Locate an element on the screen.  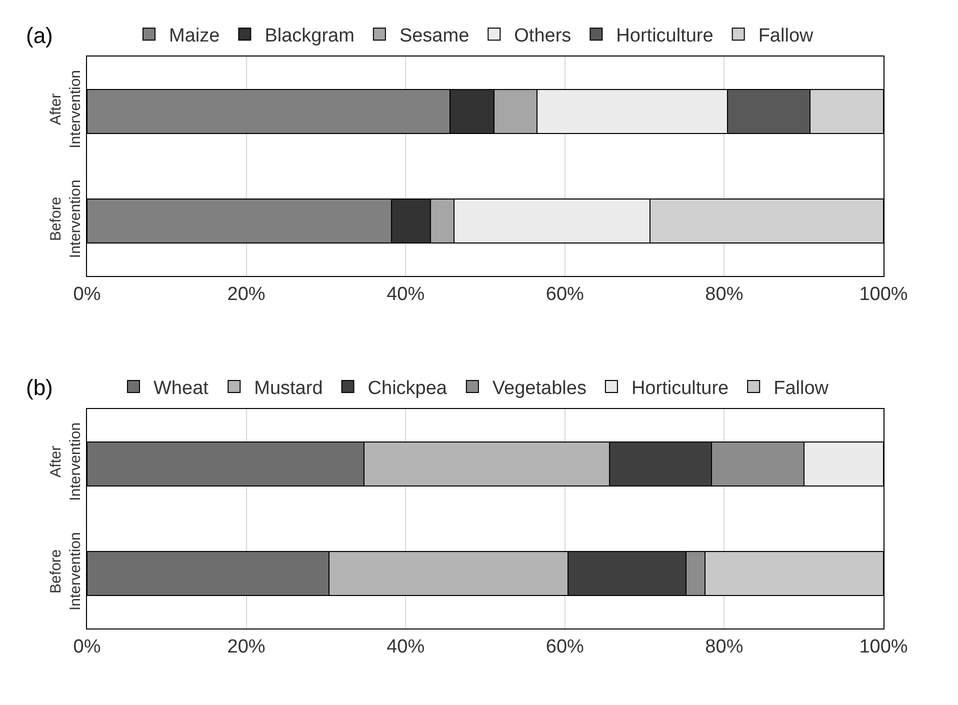
legend-label: Mustard is located at coordinates (288, 388).